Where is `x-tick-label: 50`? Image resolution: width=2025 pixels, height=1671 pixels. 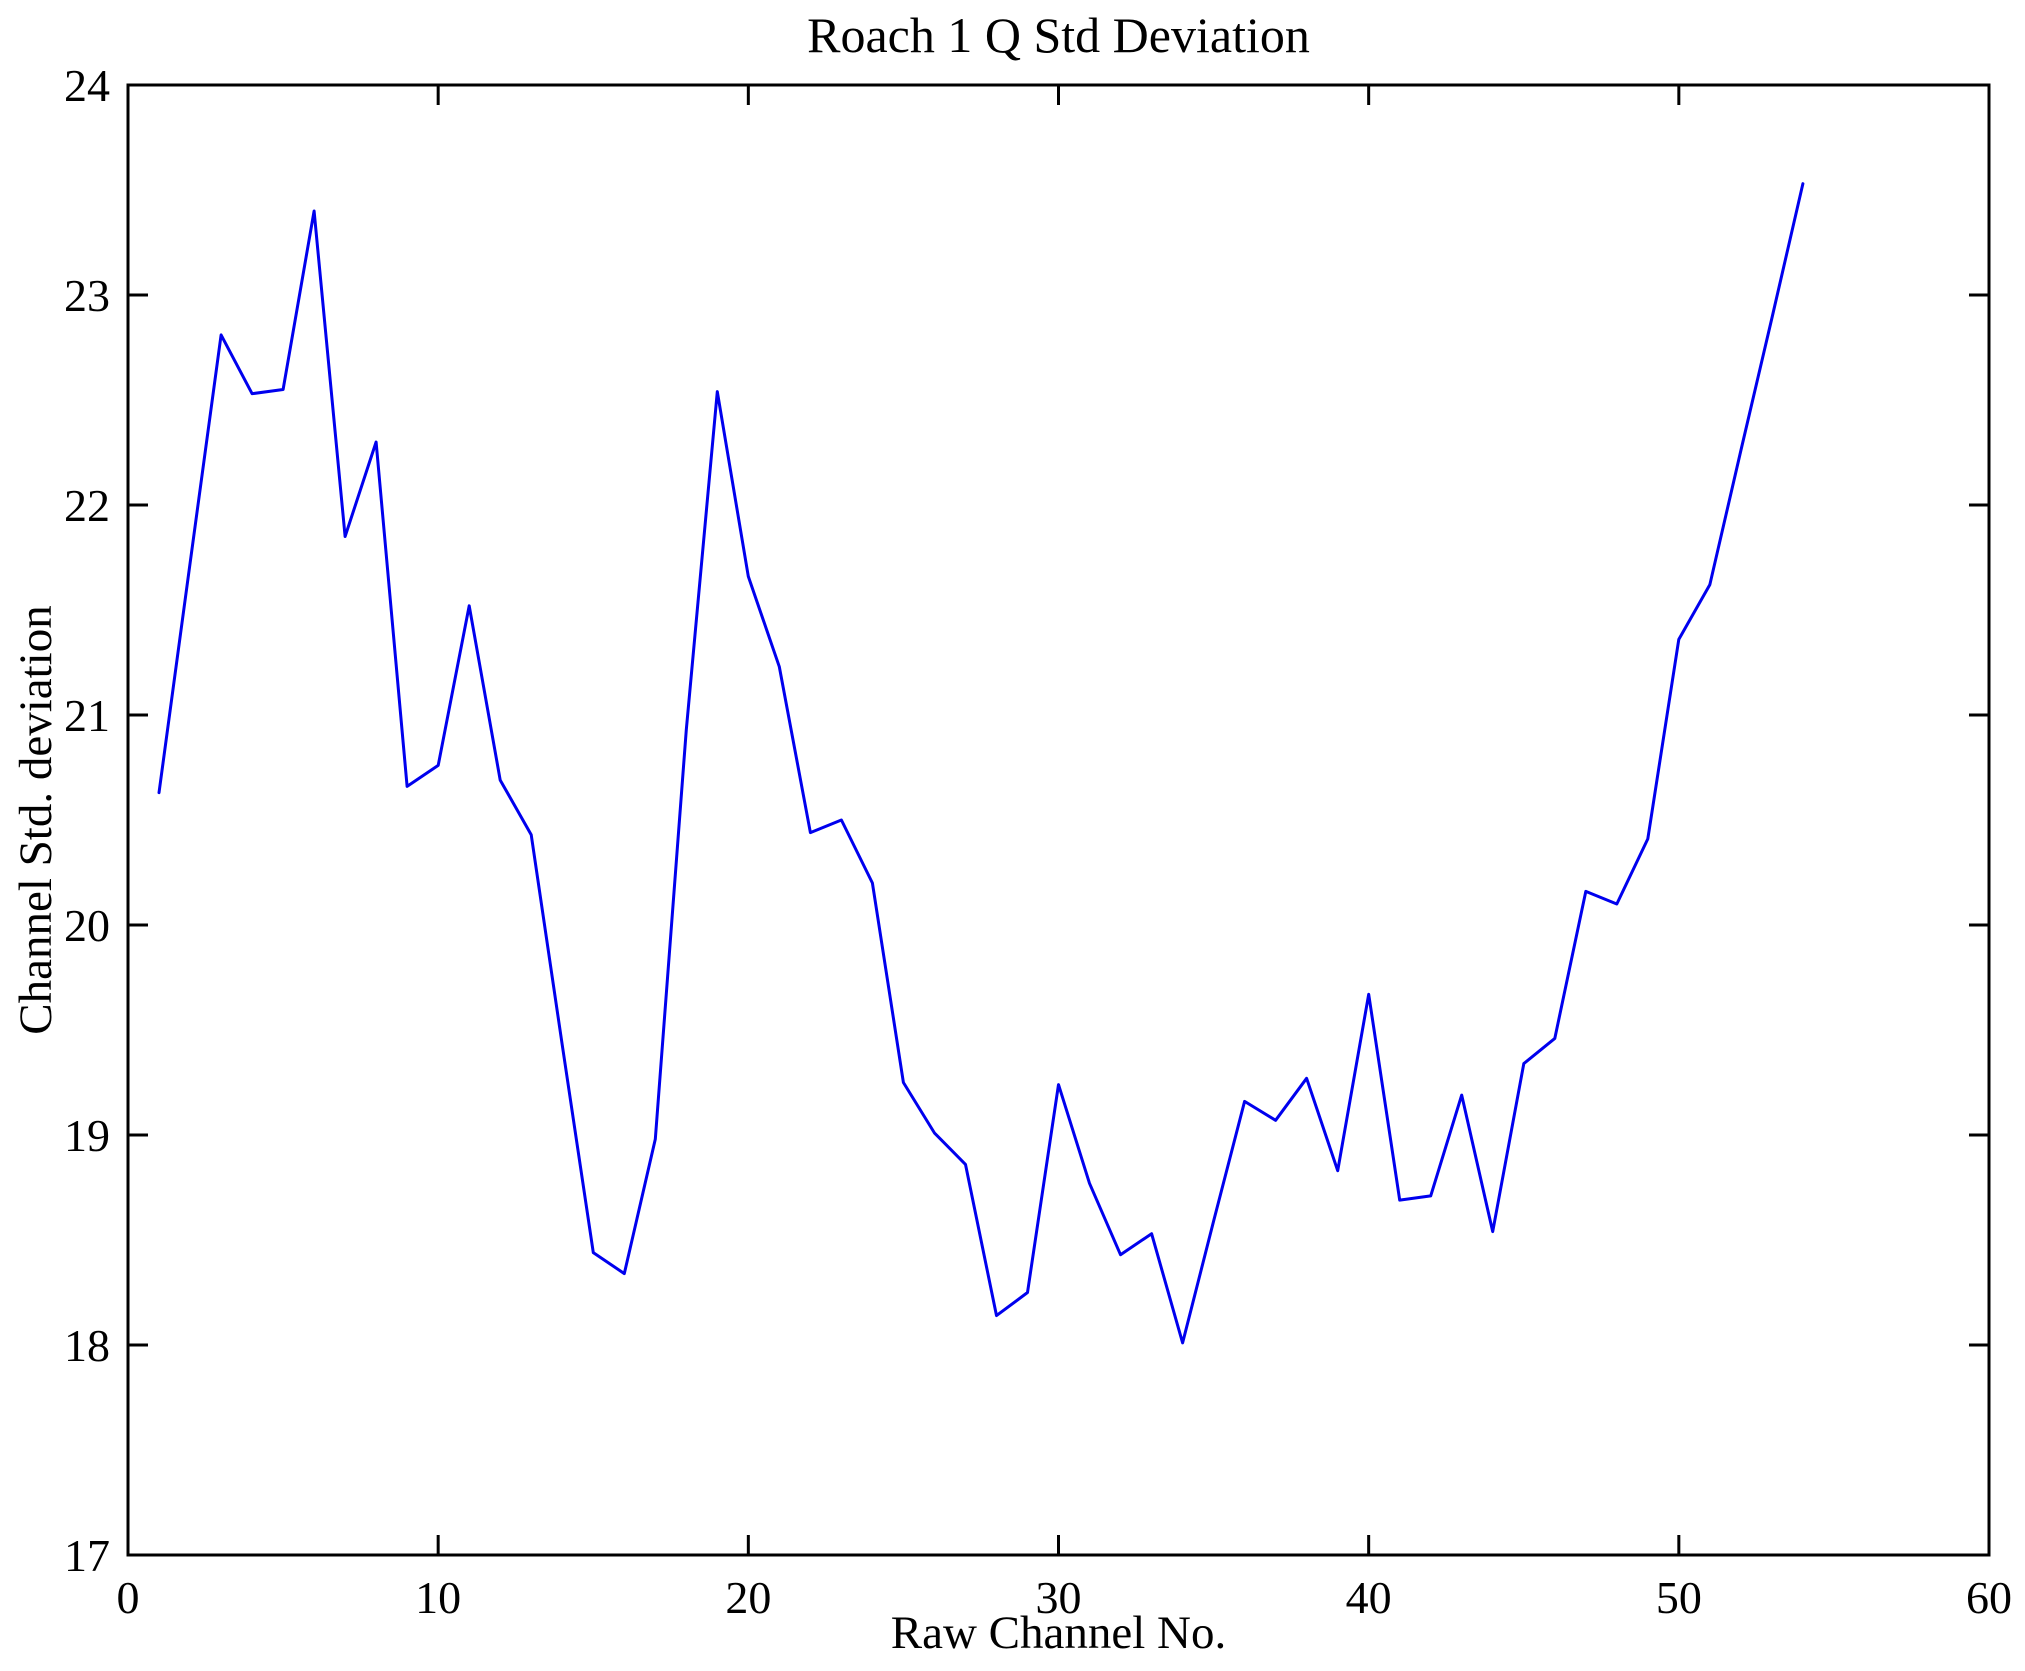 x-tick-label: 50 is located at coordinates (1679, 1597).